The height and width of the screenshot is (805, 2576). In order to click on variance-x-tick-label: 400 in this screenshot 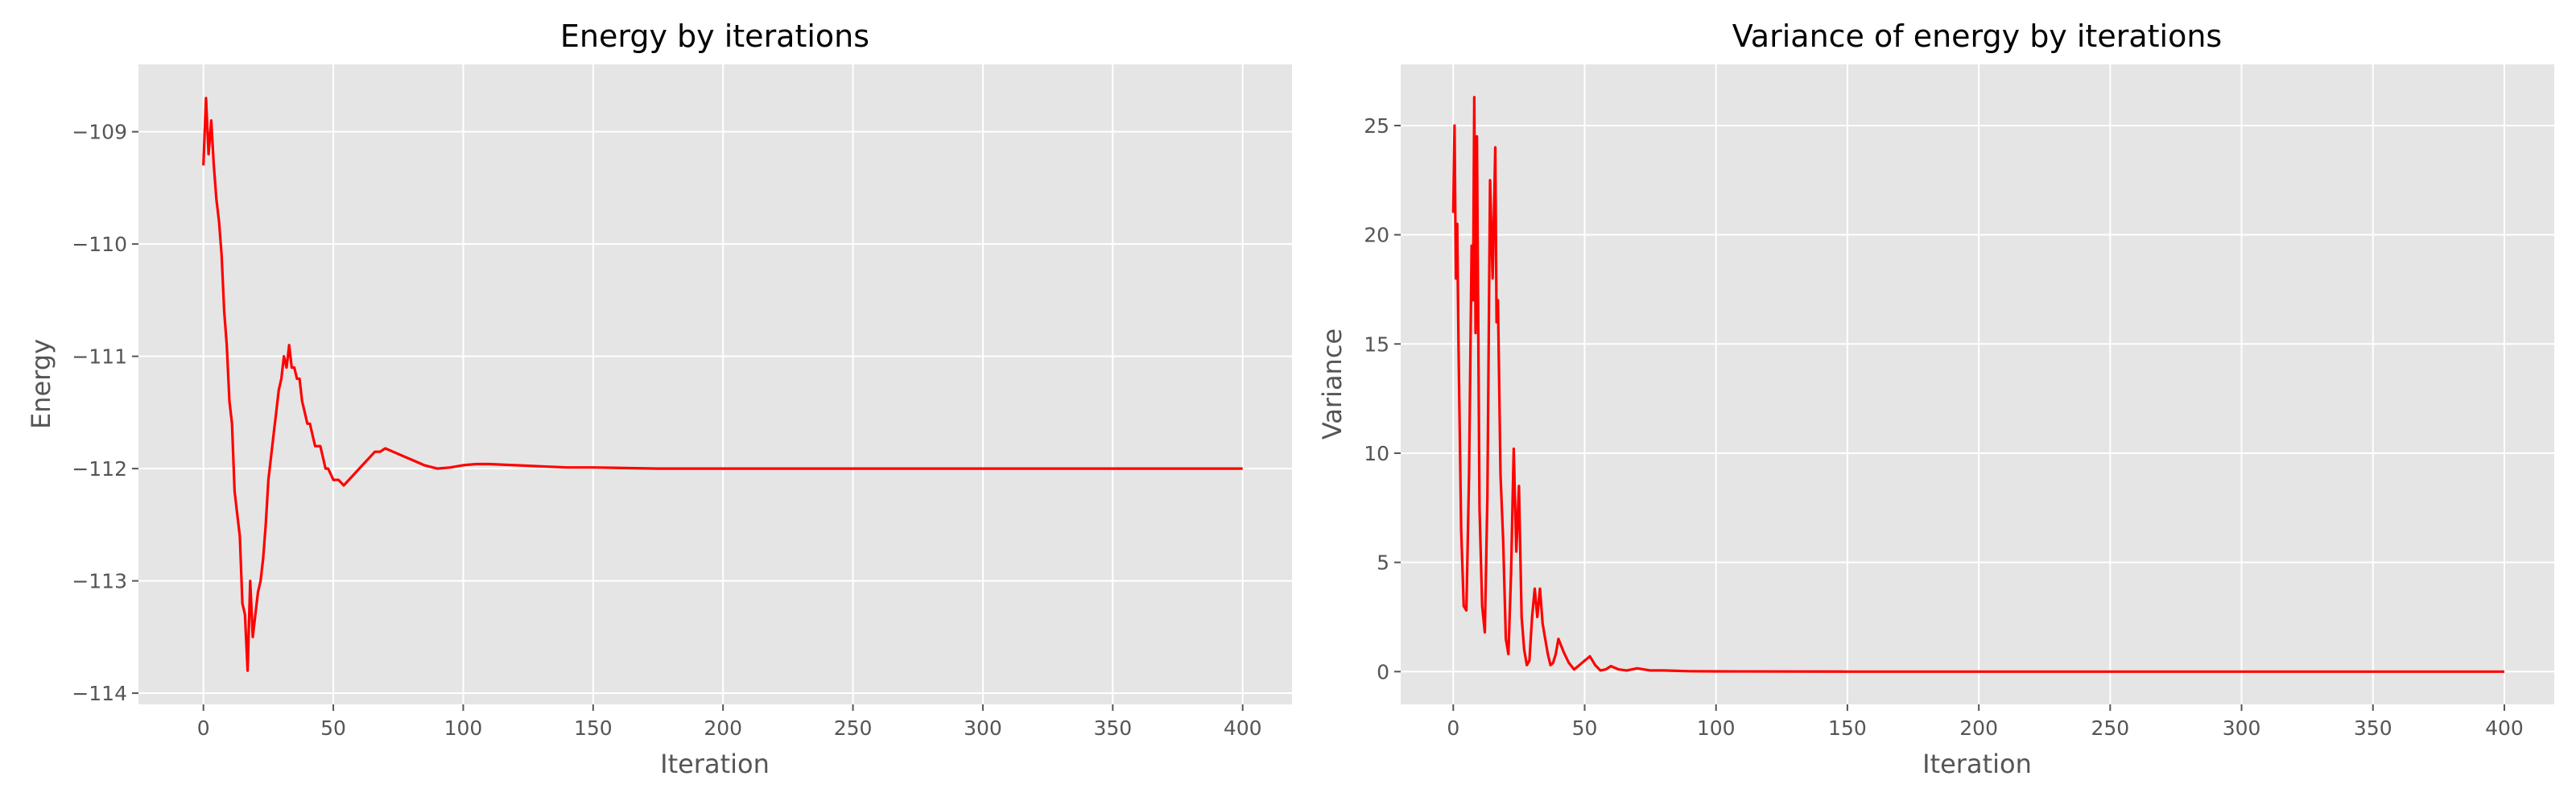, I will do `click(2504, 728)`.